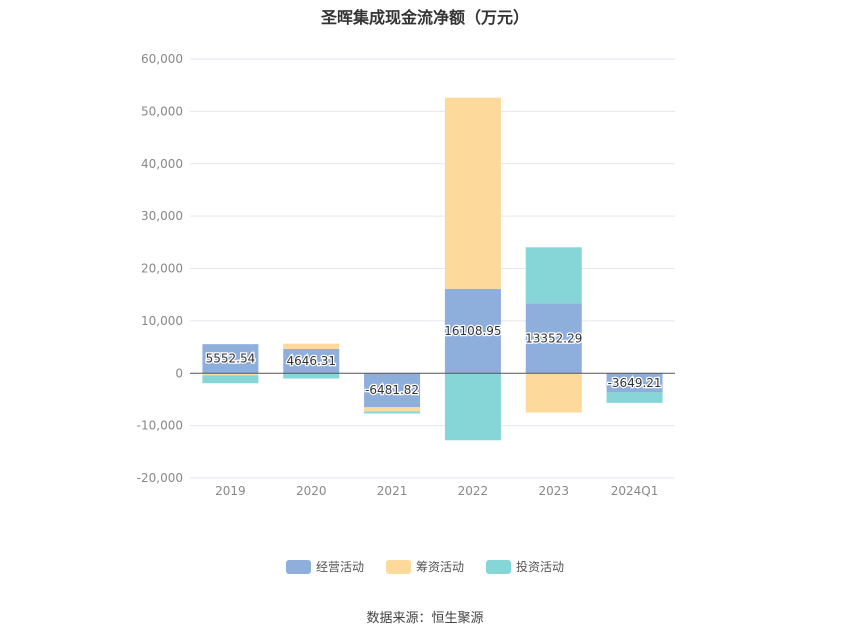  I want to click on y-tick-label: 40,000, so click(162, 164).